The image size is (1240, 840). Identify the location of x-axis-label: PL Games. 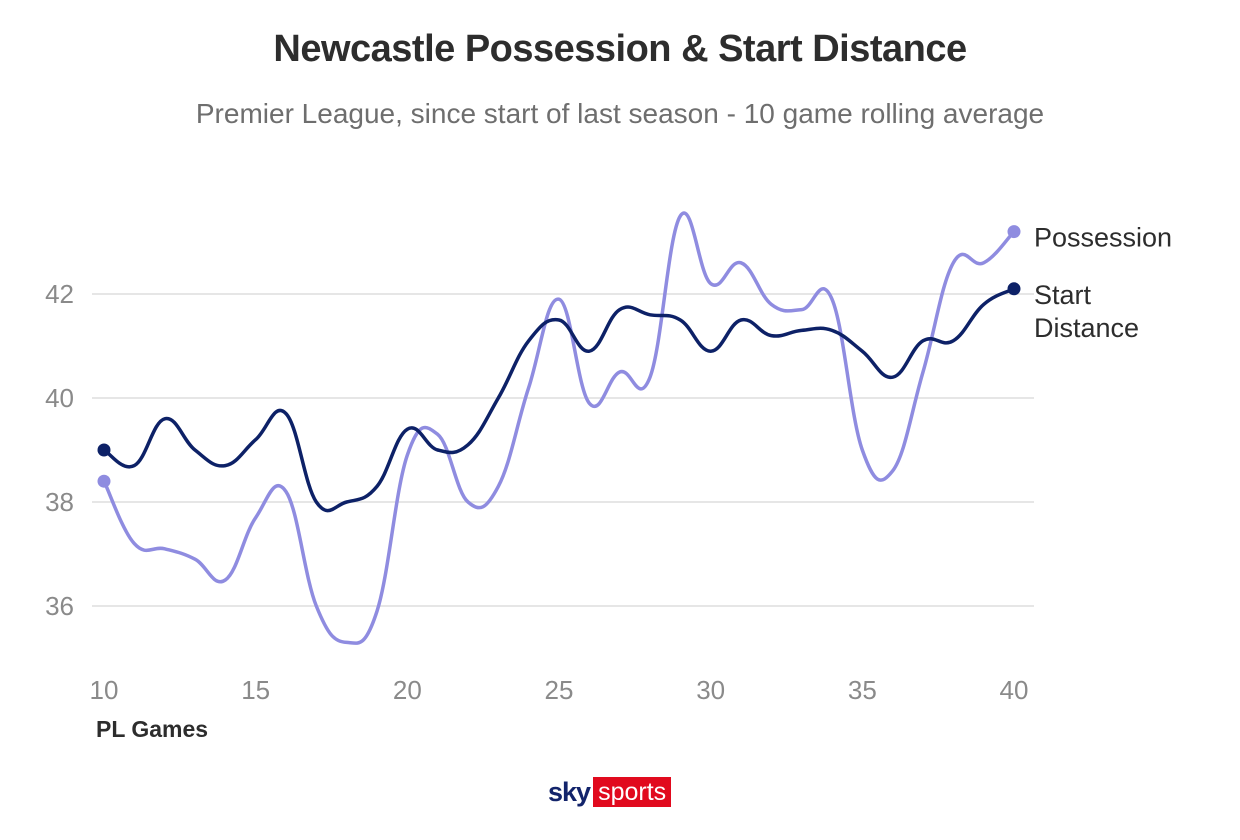
(152, 729).